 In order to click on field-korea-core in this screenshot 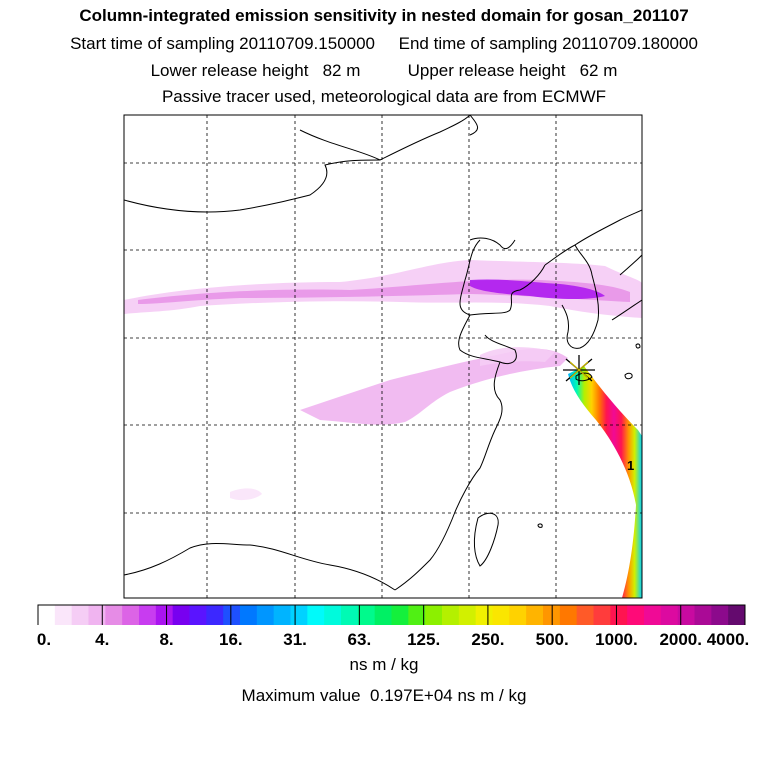, I will do `click(537, 289)`.